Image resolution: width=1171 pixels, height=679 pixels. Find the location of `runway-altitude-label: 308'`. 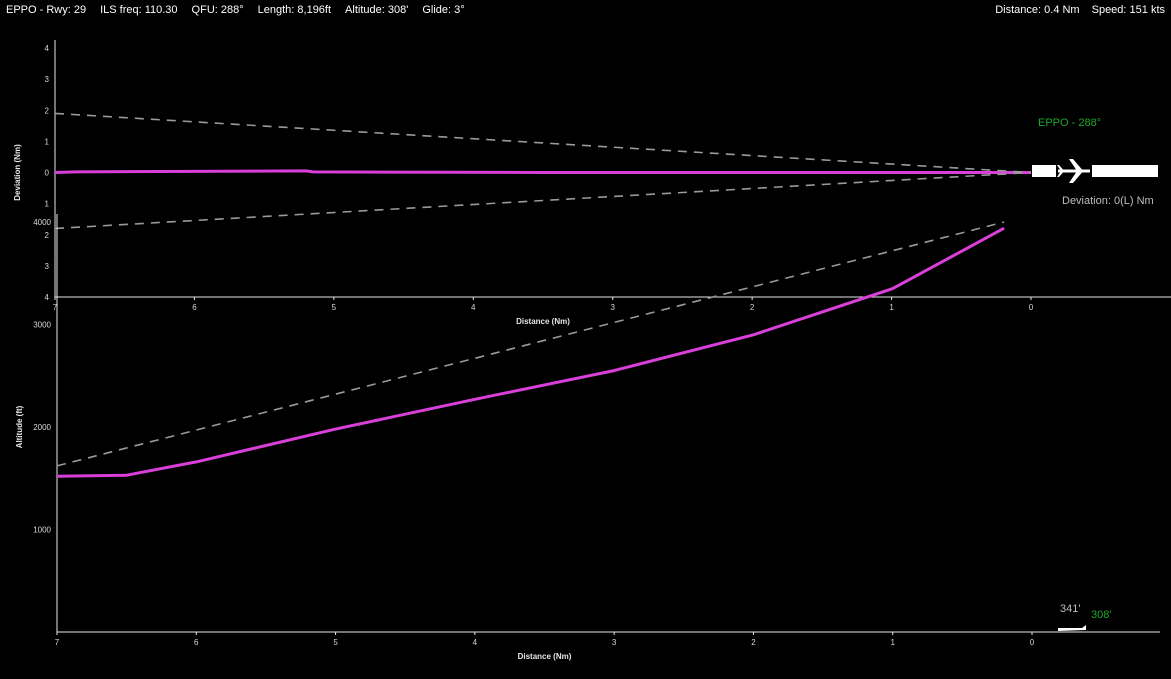

runway-altitude-label: 308' is located at coordinates (1101, 615).